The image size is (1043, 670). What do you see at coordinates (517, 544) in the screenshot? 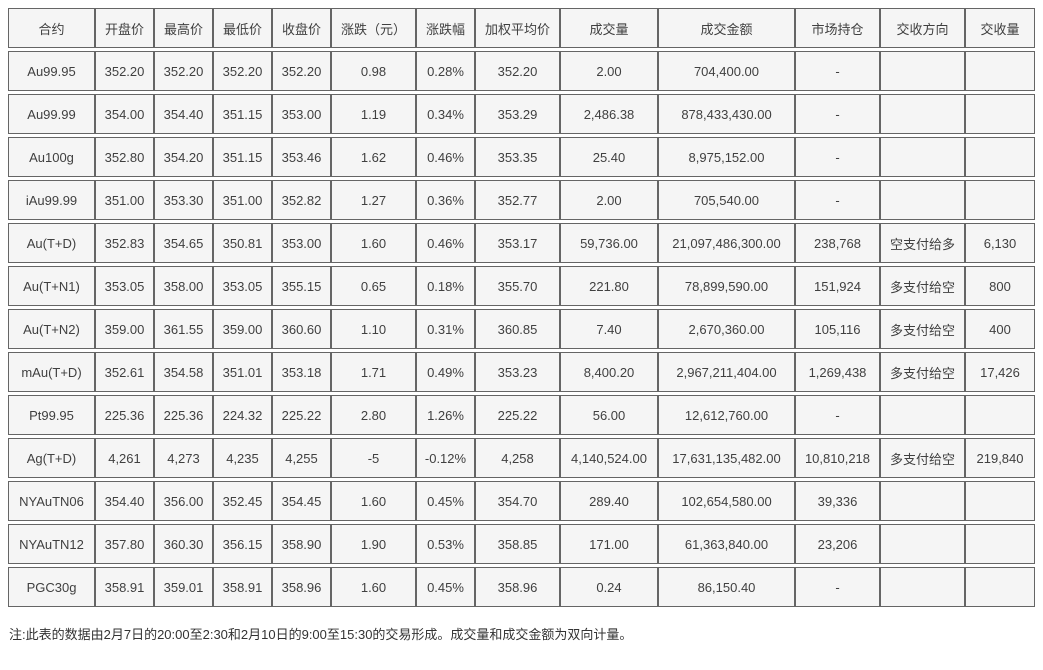
I see `table-cell: 358.85` at bounding box center [517, 544].